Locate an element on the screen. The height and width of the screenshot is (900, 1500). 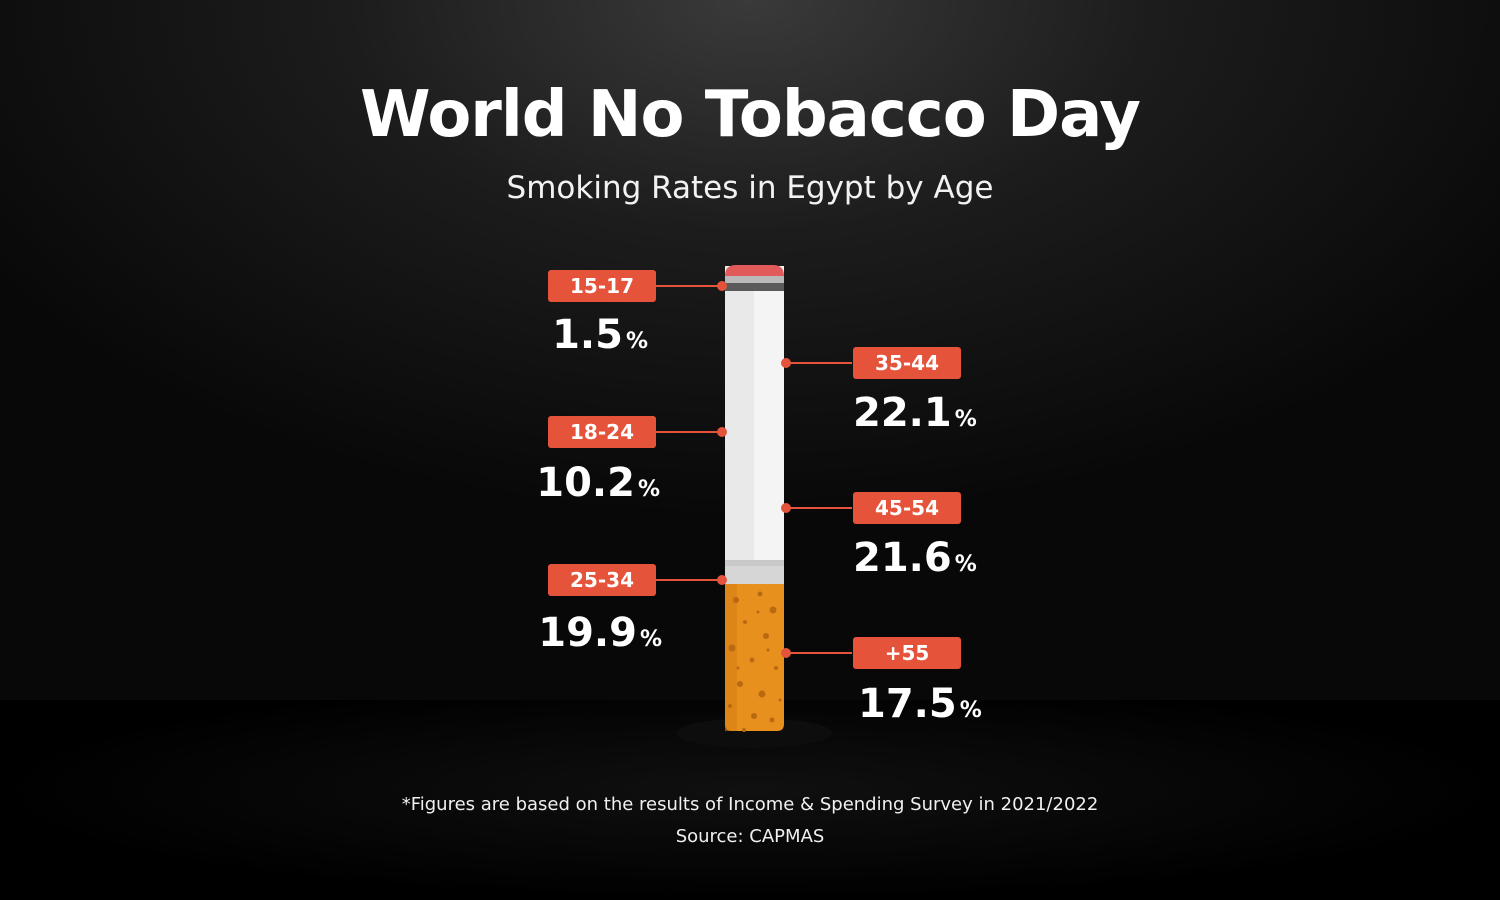
ash-band-dark is located at coordinates (754, 287).